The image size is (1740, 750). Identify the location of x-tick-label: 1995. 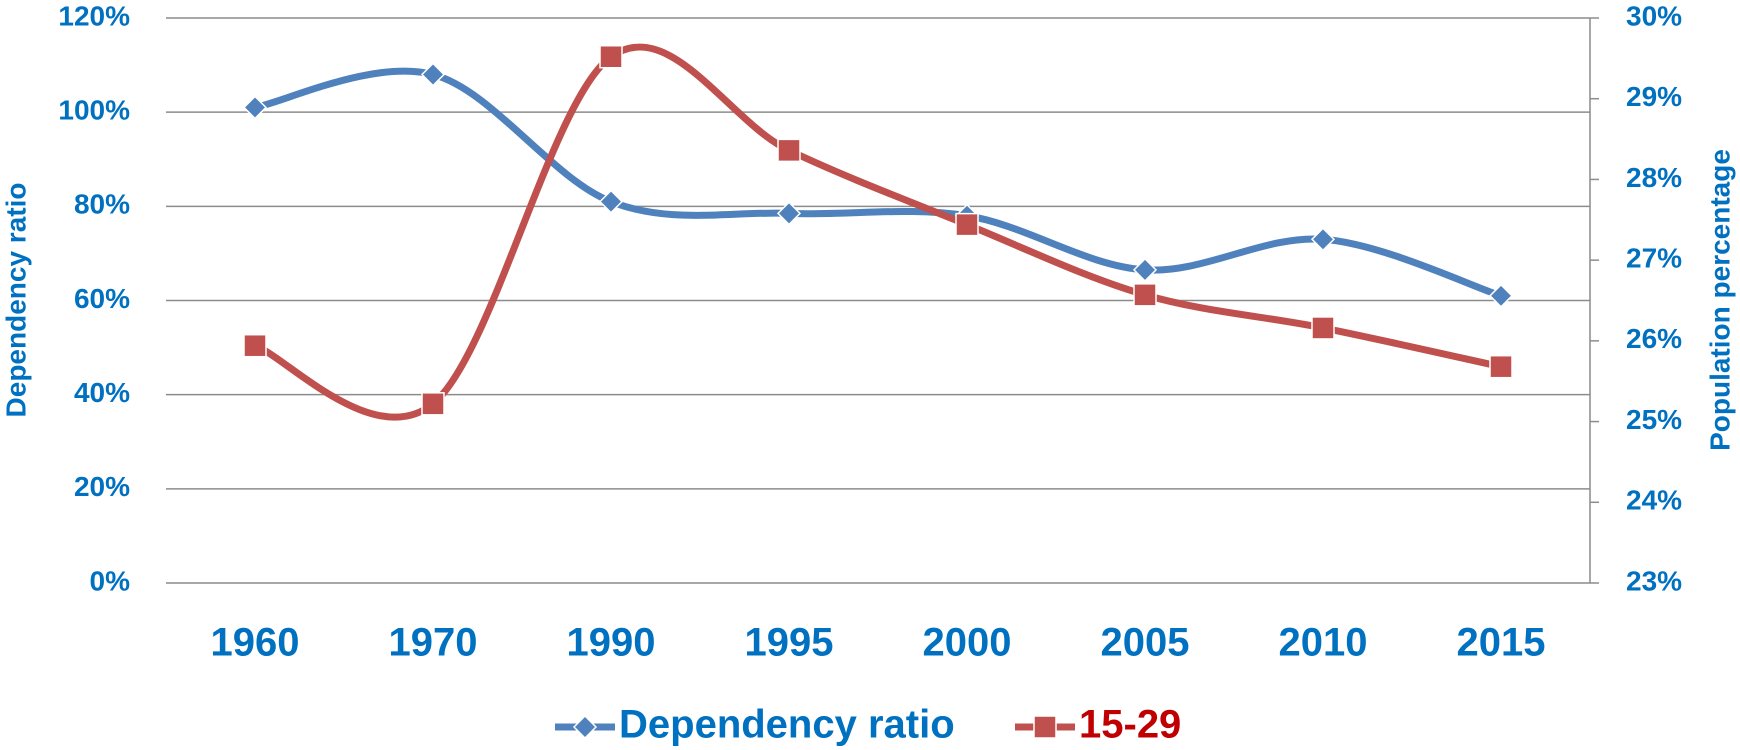
(789, 643).